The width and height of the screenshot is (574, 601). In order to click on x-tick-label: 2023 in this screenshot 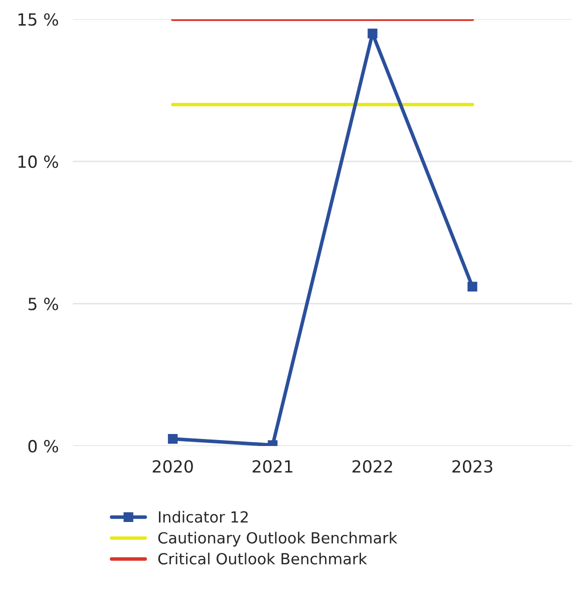, I will do `click(472, 466)`.